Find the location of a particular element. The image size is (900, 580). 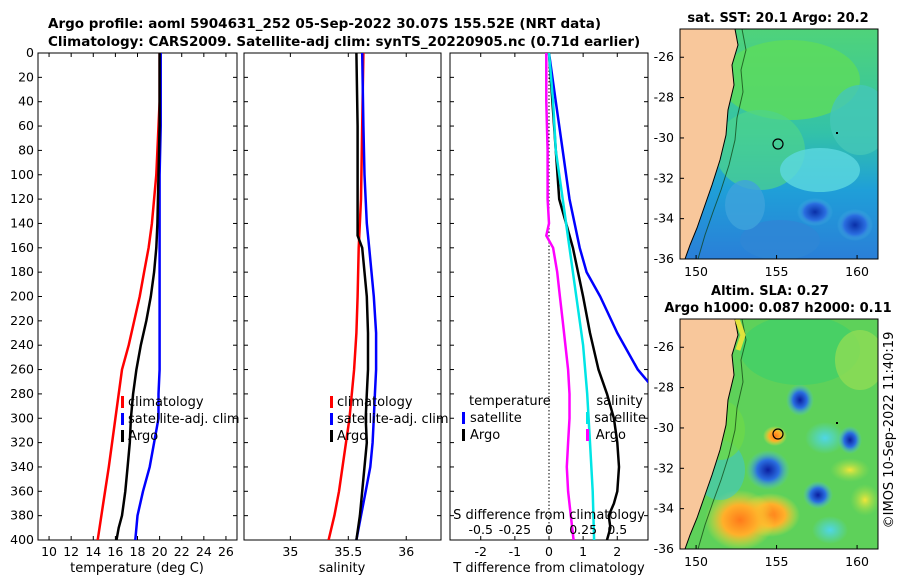

depth-tick-label: 100 is located at coordinates (22, 174).